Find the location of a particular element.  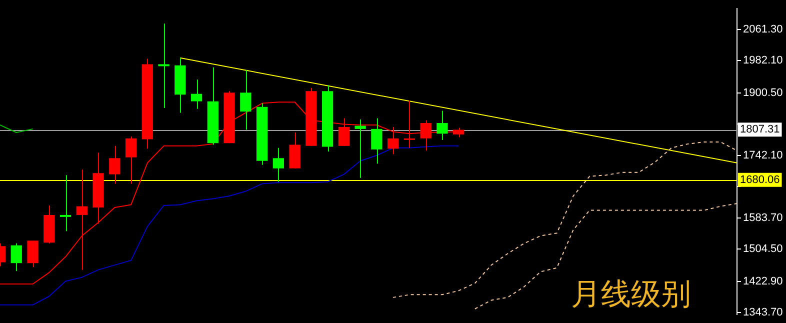

y-tick-label: 1504.50 is located at coordinates (763, 249).